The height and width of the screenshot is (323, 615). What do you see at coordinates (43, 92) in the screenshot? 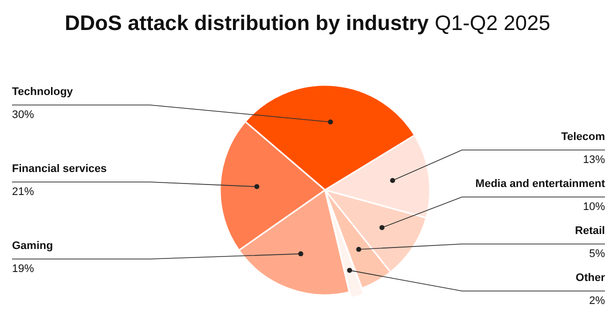
I see `slice-label: Technology` at bounding box center [43, 92].